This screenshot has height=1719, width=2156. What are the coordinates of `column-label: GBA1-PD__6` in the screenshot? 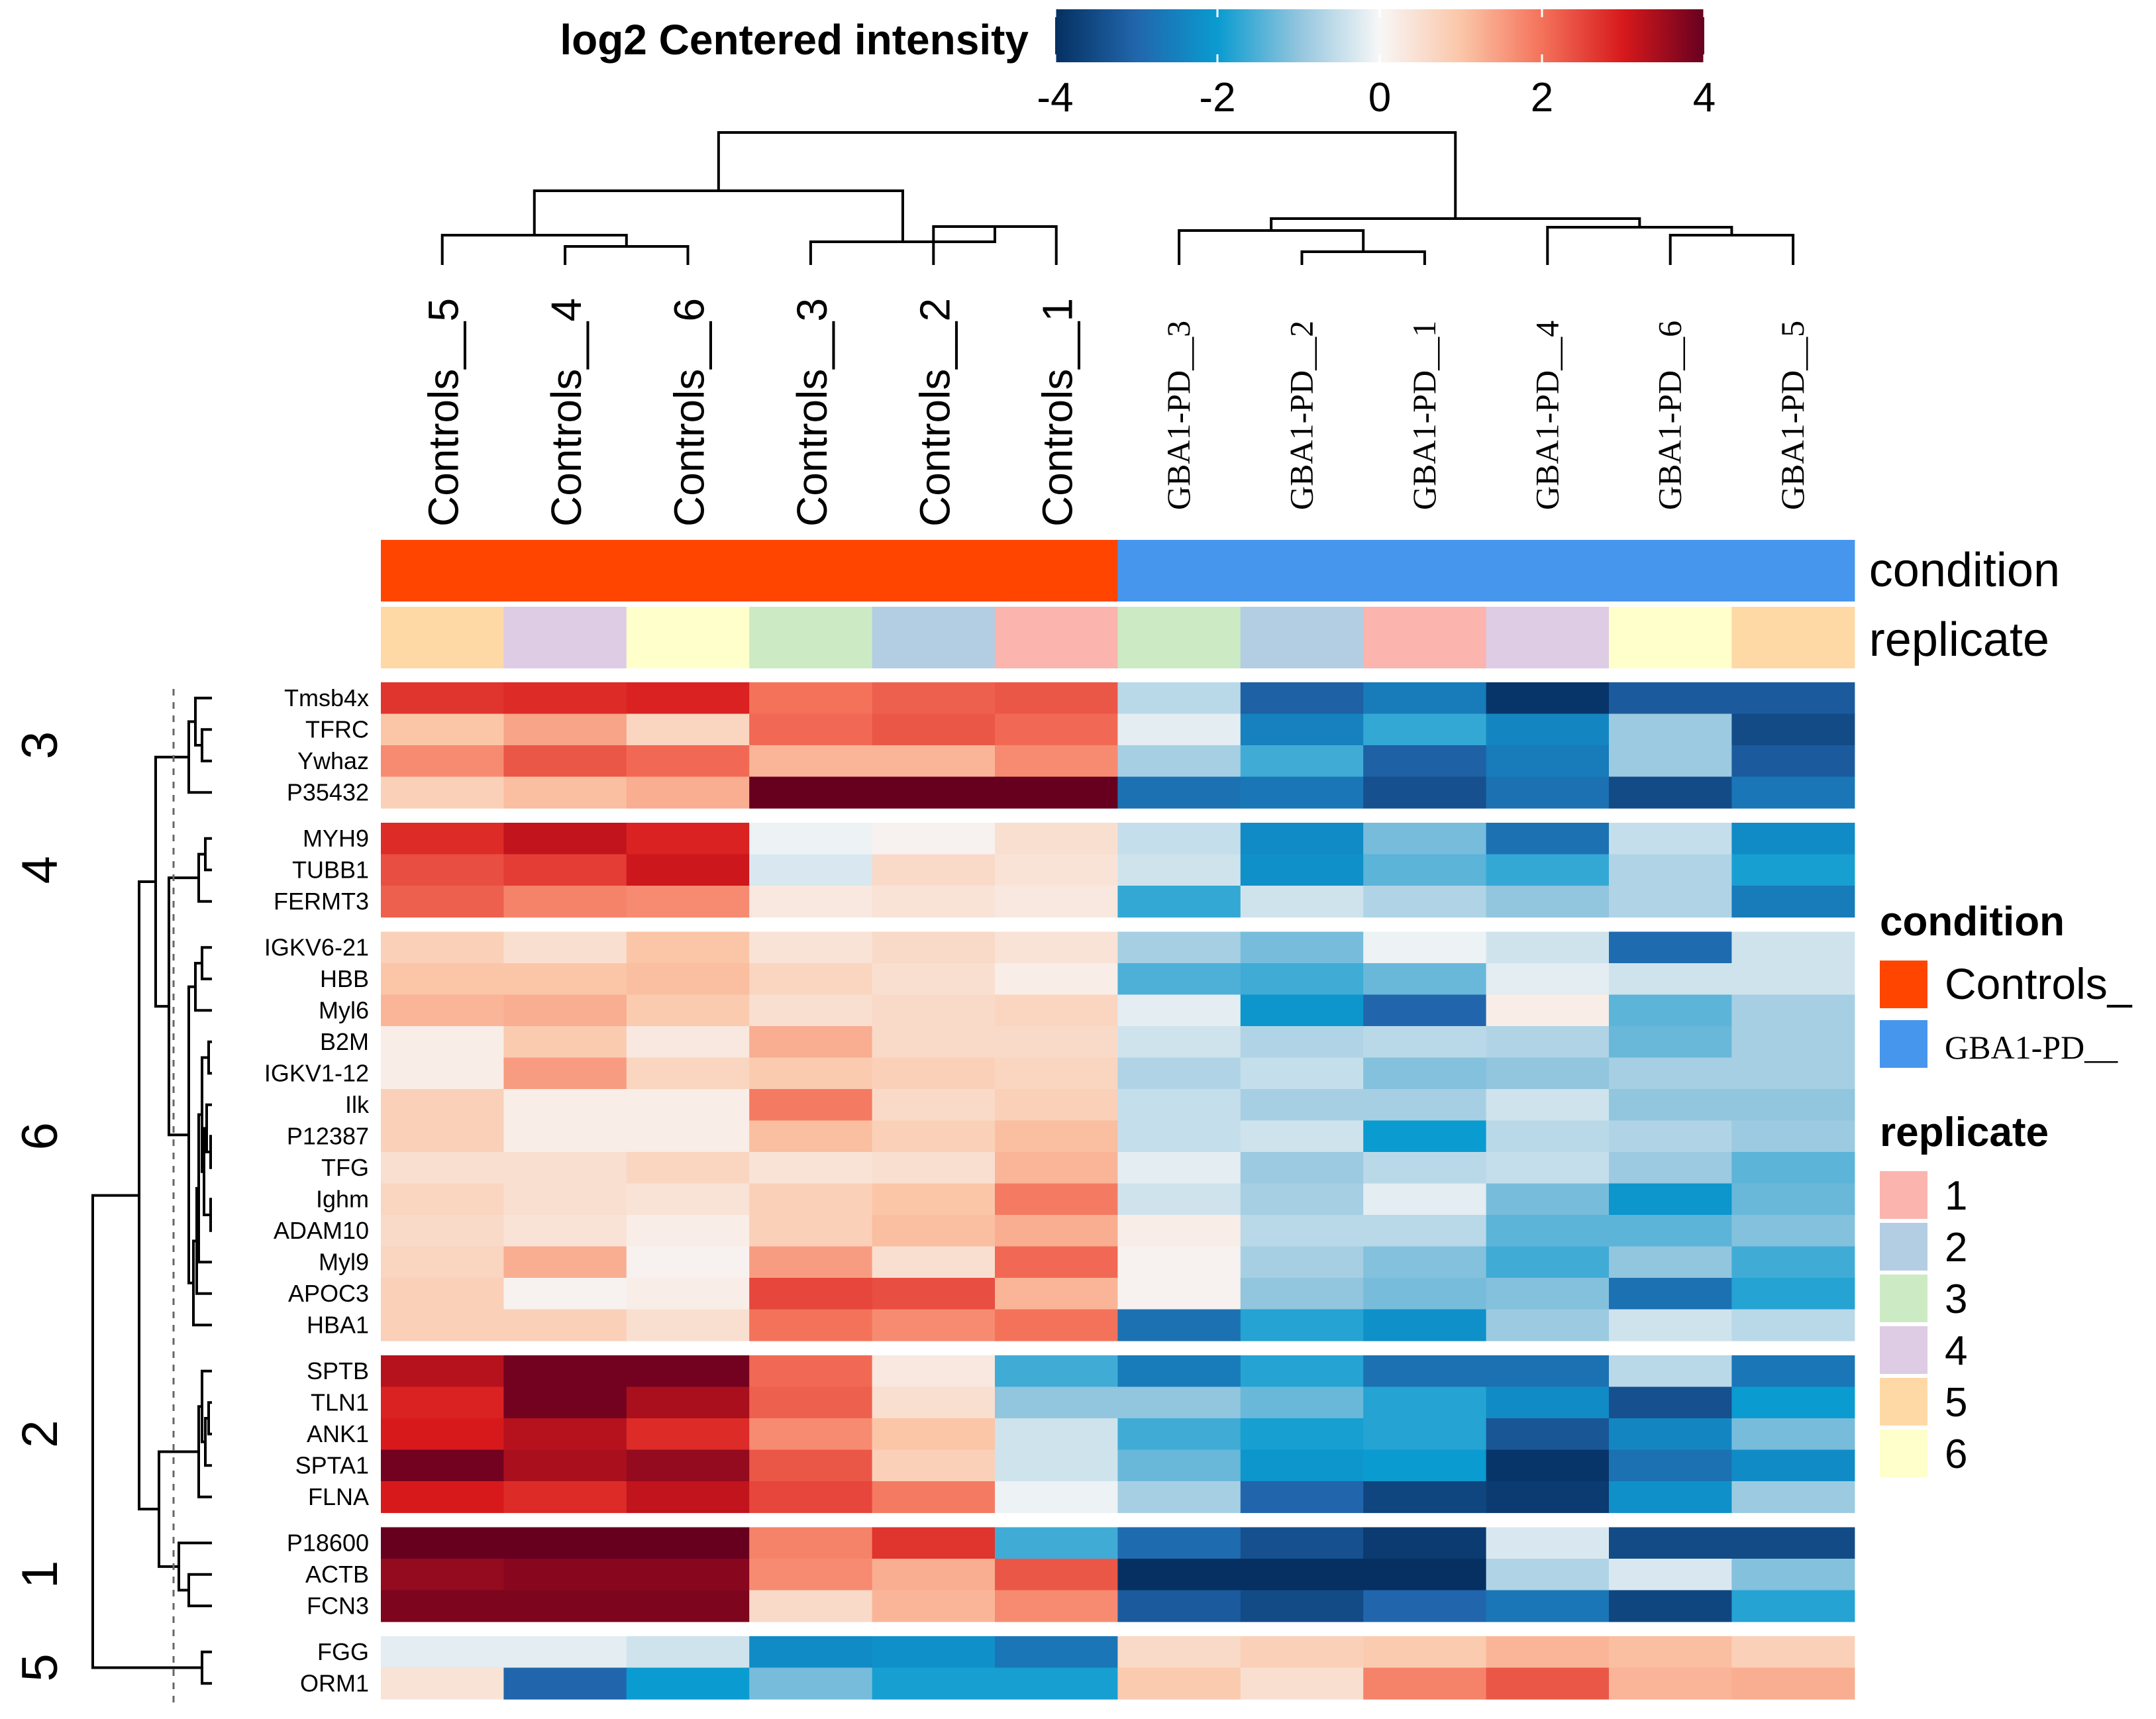 It's located at (1670, 415).